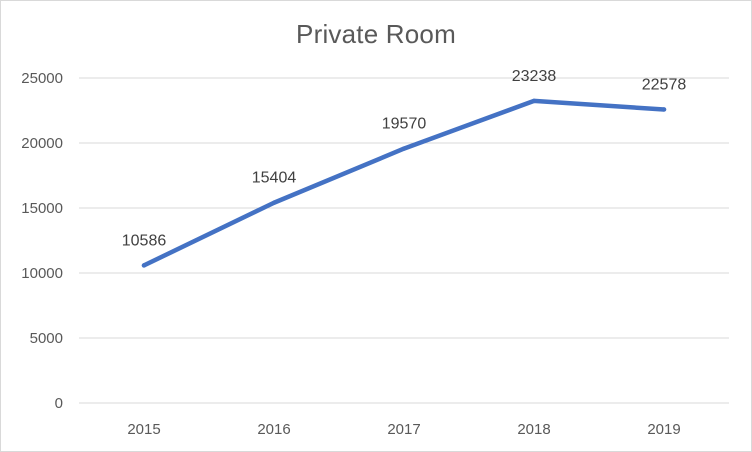 The image size is (752, 452). Describe the element at coordinates (533, 429) in the screenshot. I see `x-tick-label: 2018` at that location.